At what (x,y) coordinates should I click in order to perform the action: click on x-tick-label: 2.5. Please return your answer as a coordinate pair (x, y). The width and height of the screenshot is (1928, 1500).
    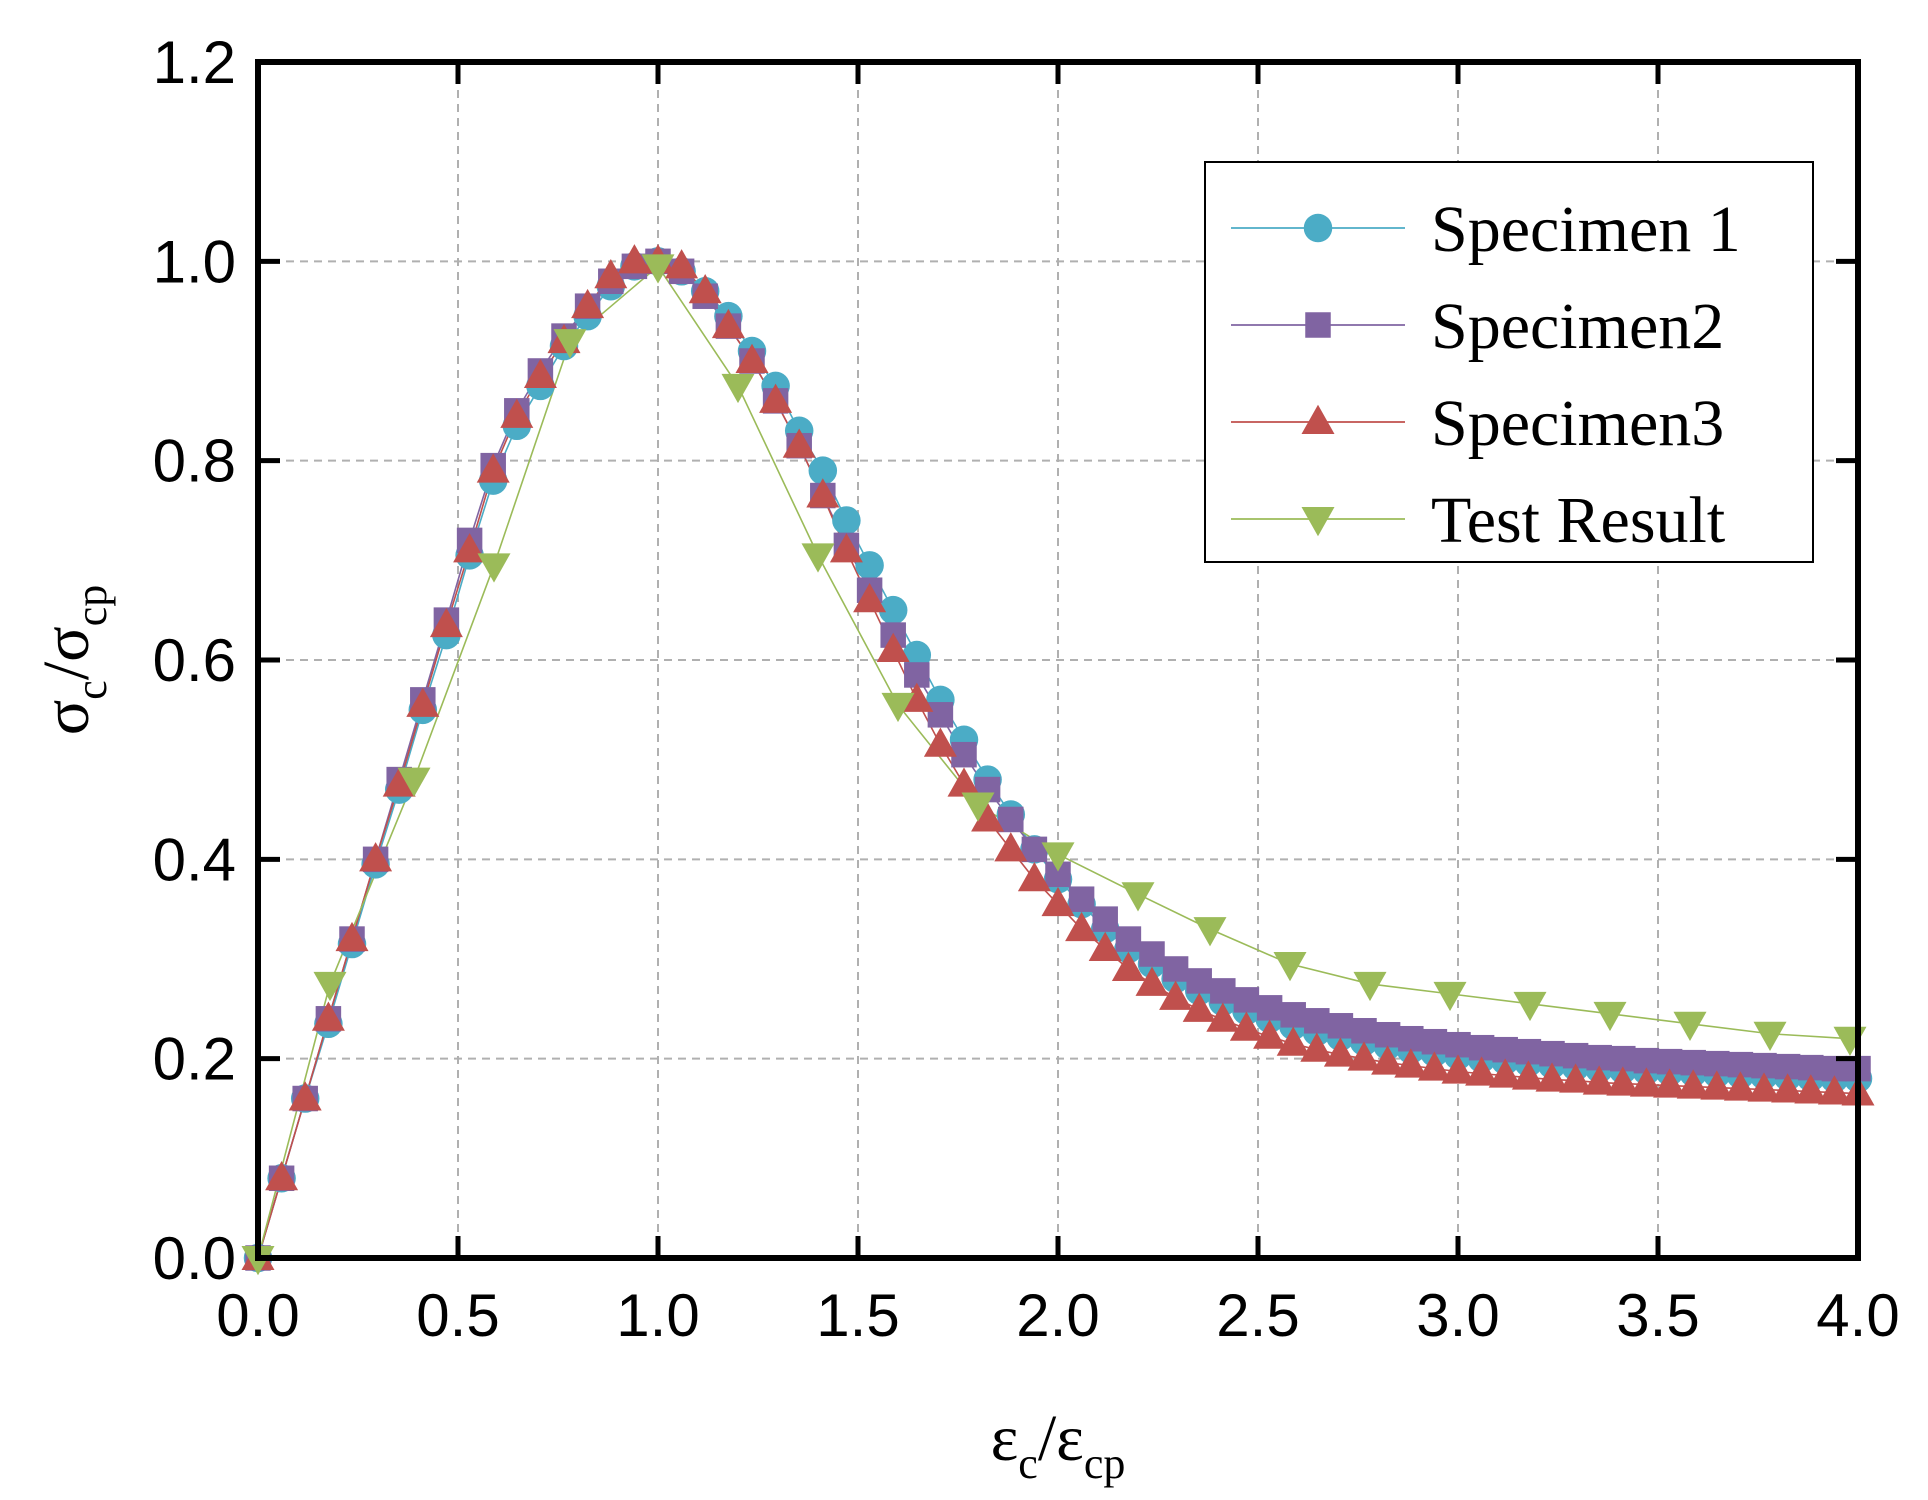
    Looking at the image, I should click on (1257, 1315).